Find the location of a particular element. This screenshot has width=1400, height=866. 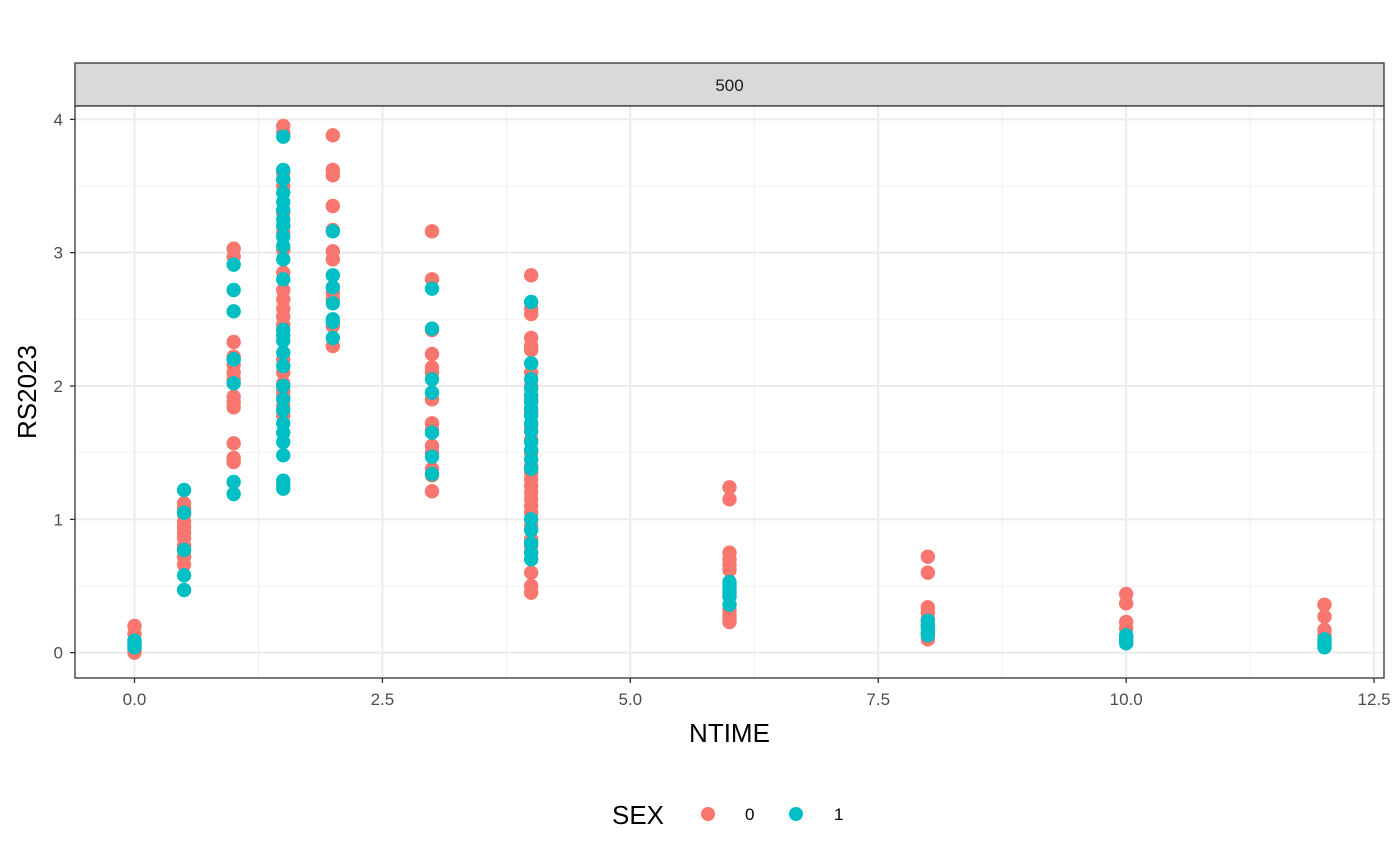

facet-strip: 500 is located at coordinates (729, 84).